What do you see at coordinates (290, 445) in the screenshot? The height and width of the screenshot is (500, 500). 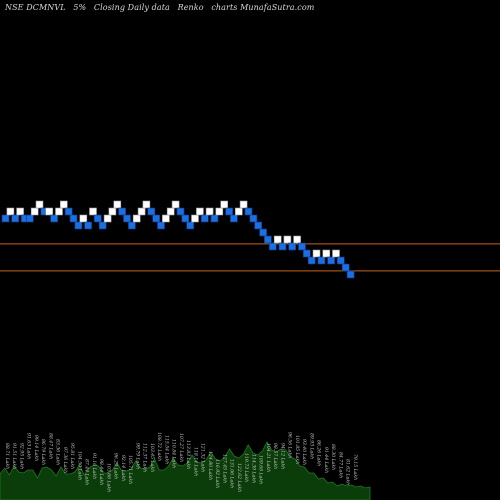 I see `volume-label: 96.56 Lakh` at bounding box center [290, 445].